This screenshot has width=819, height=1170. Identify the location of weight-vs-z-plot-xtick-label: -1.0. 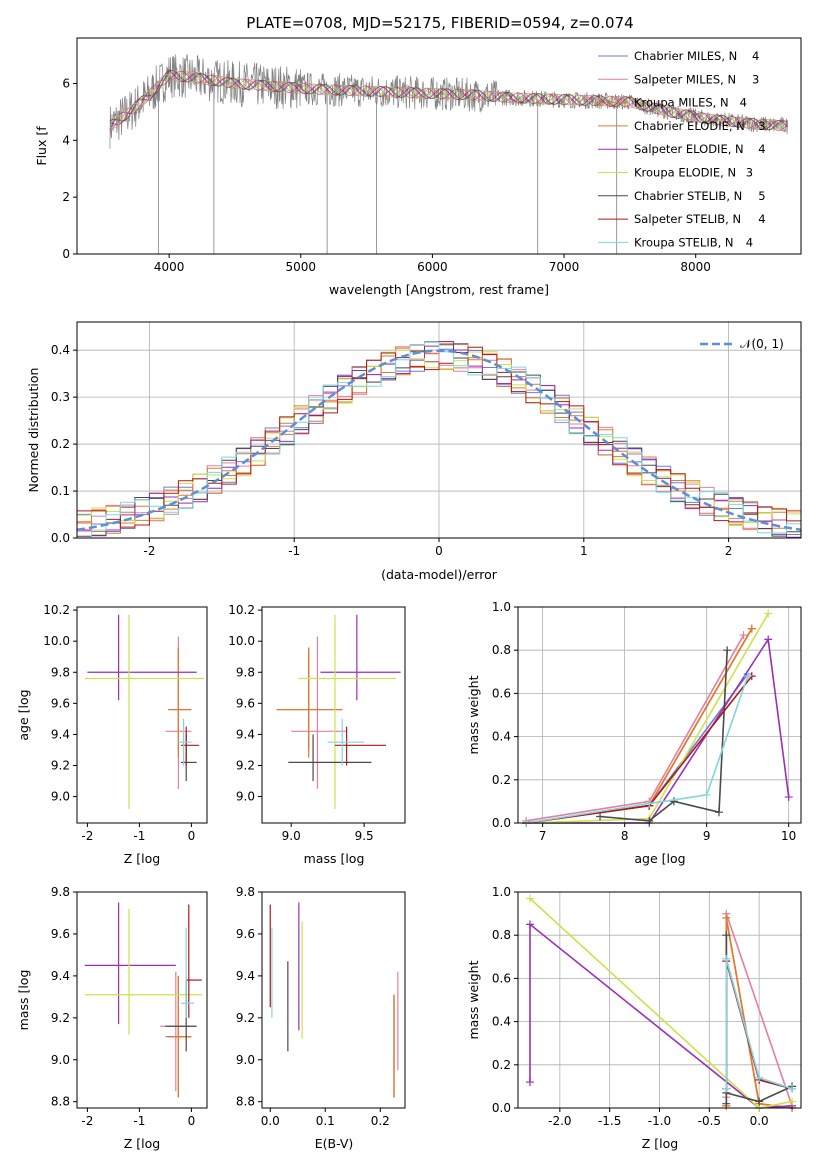
(659, 1121).